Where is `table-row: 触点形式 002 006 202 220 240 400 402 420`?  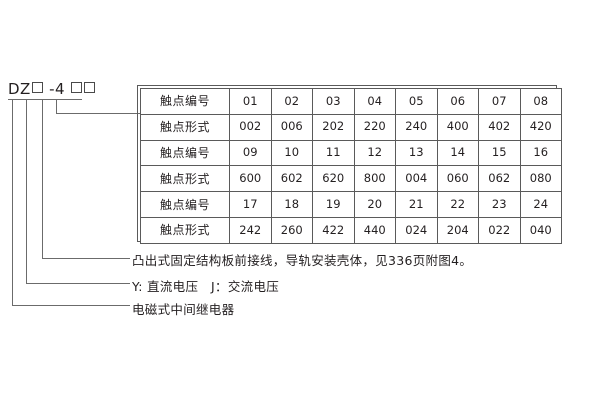
table-row: 触点形式 002 006 202 220 240 400 402 420 is located at coordinates (351, 127).